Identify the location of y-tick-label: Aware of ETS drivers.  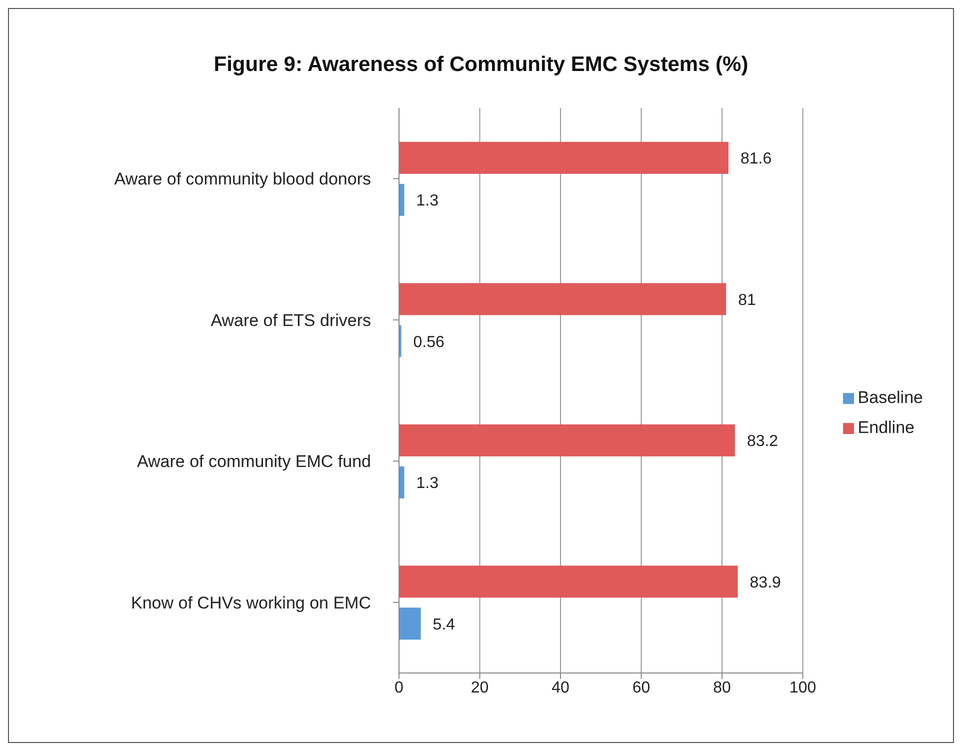
(290, 320).